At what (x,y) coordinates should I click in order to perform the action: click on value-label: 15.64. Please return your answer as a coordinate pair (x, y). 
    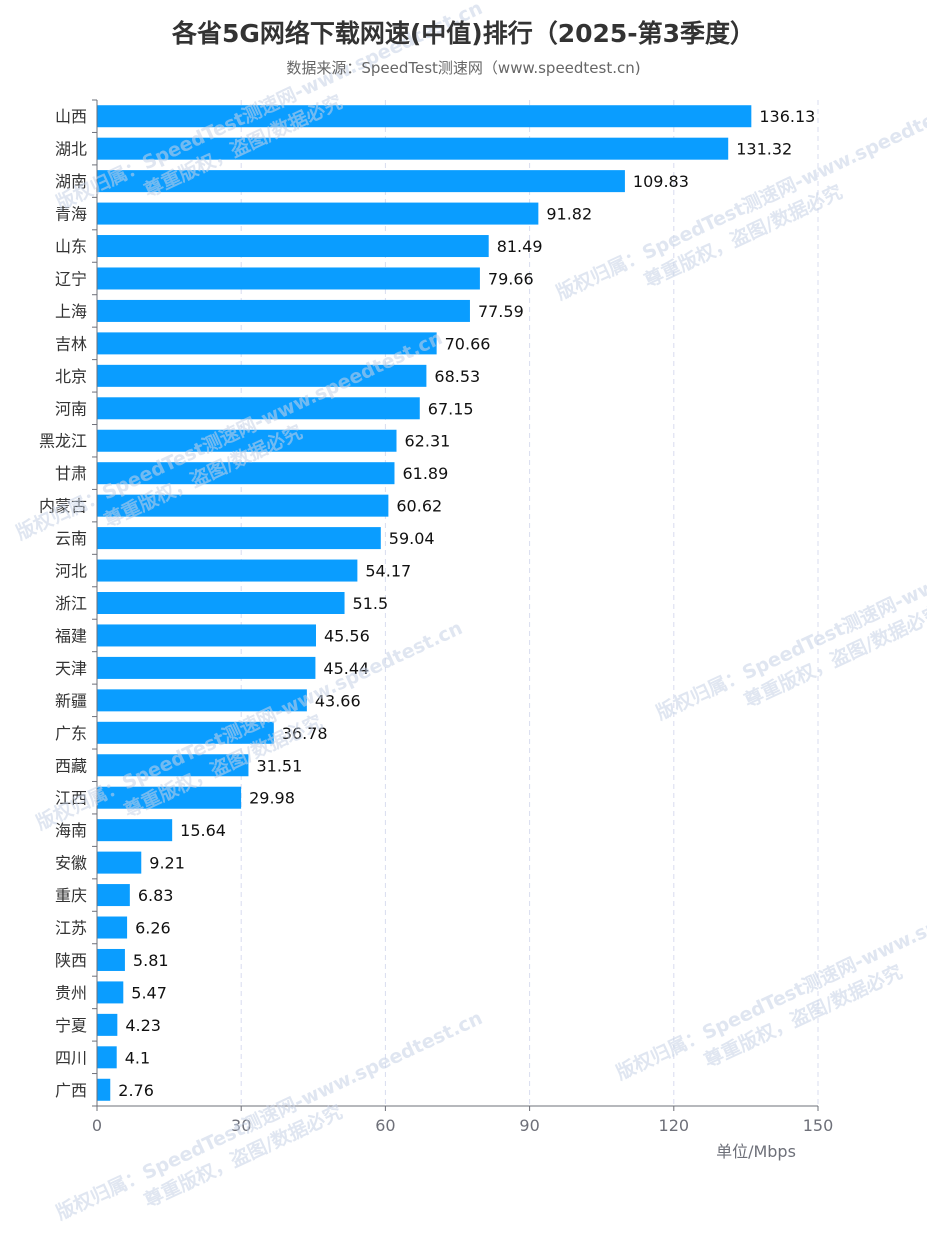
    Looking at the image, I should click on (203, 830).